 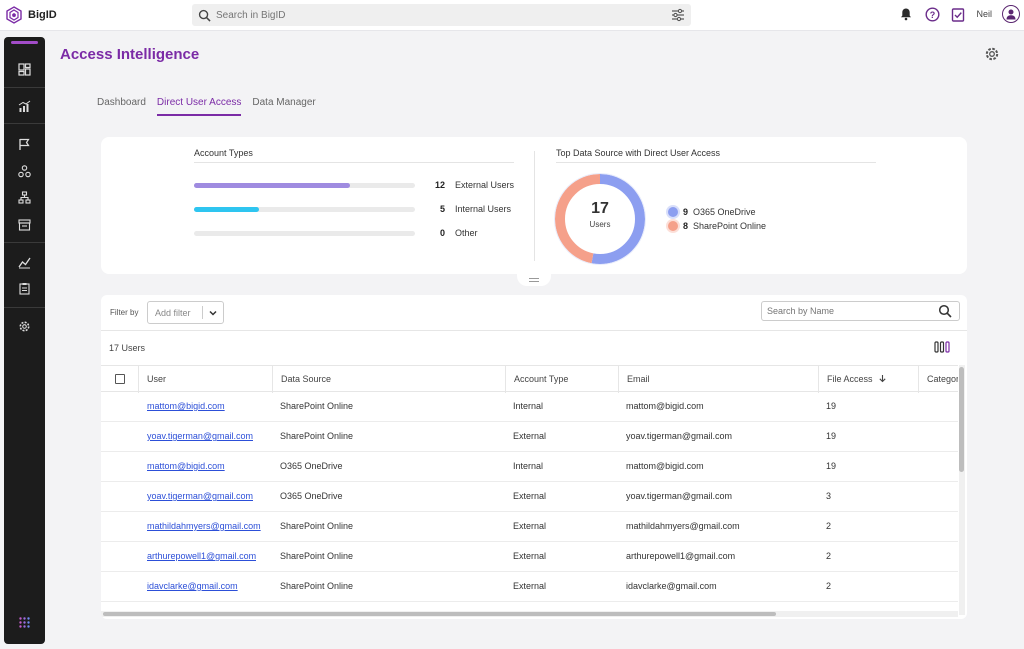 I want to click on bell-icon, so click(x=906, y=14).